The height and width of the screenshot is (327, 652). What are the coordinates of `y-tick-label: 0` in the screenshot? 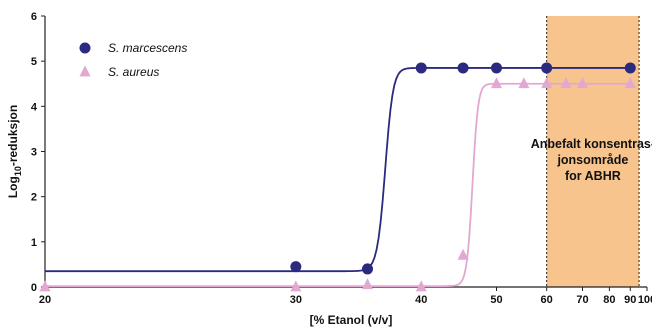 It's located at (34, 288).